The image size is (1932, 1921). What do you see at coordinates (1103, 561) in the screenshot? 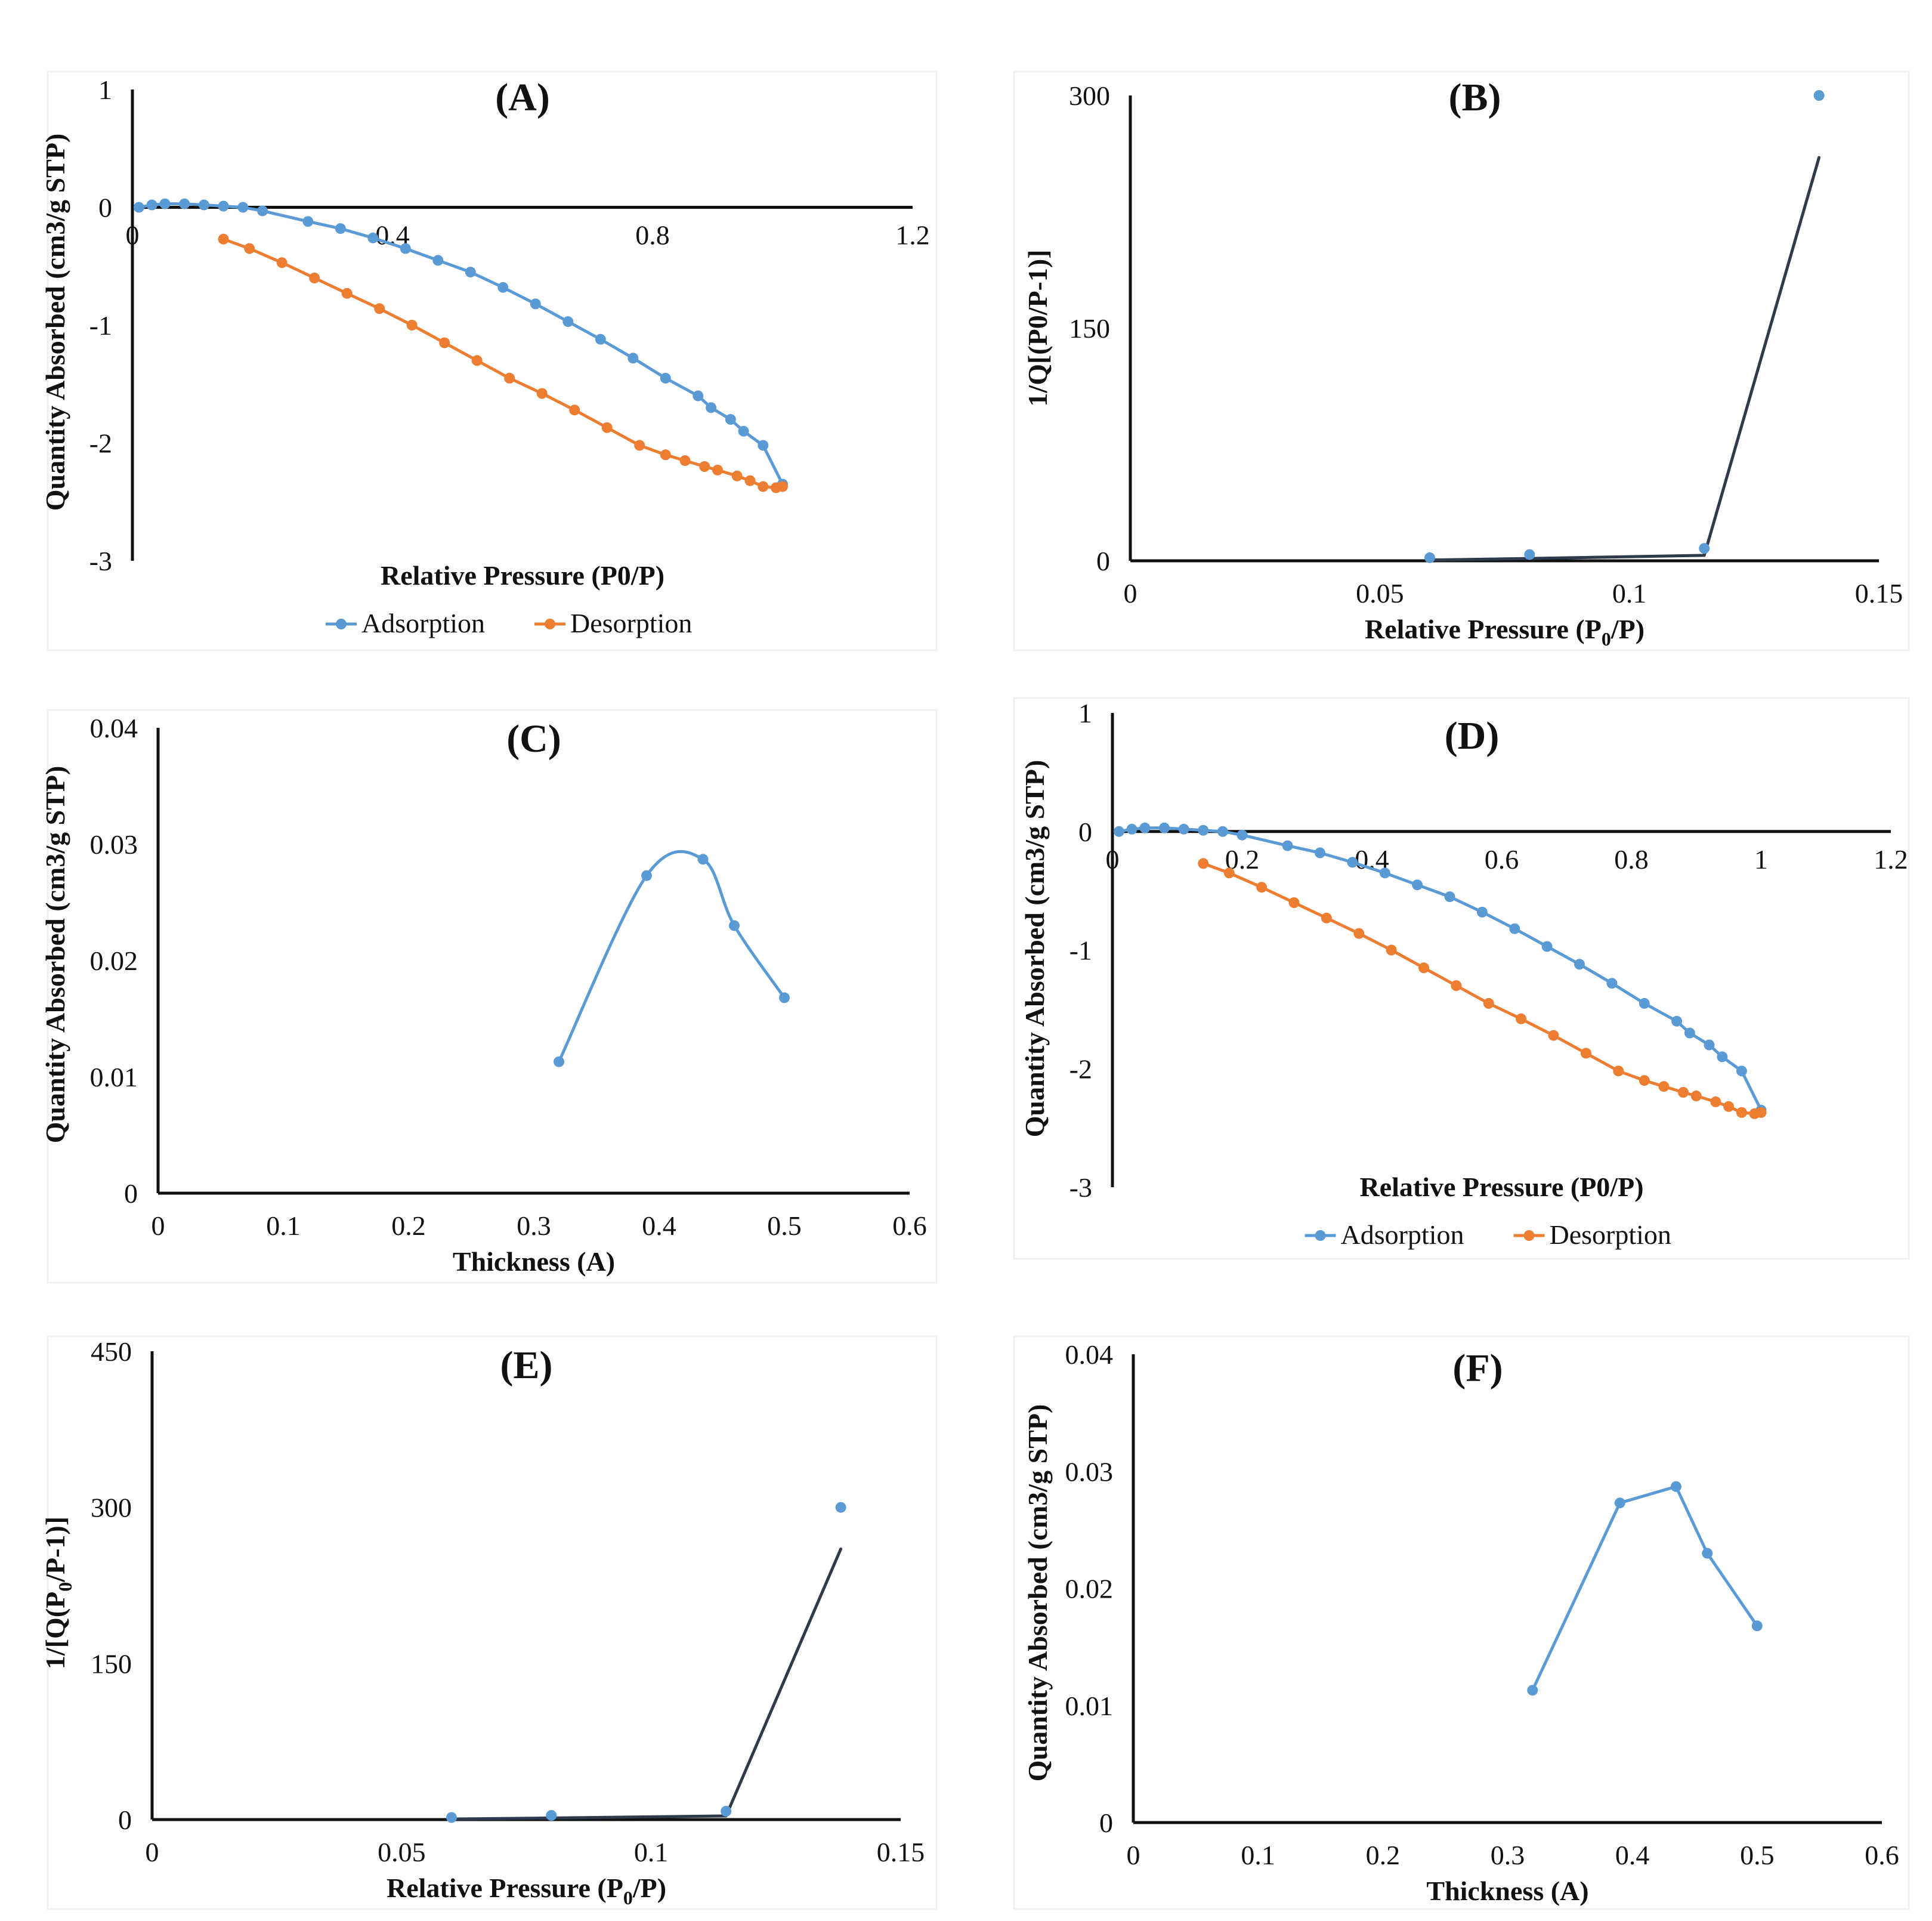
I see `y-tick-label: 0` at bounding box center [1103, 561].